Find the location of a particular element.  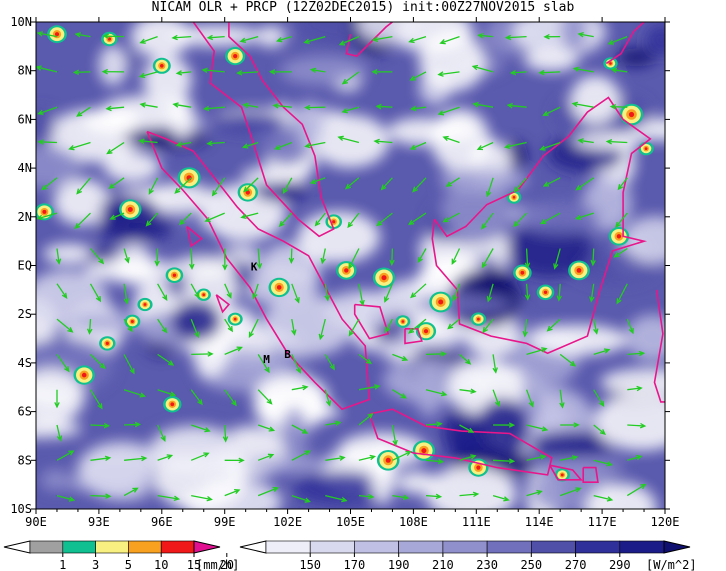

colorbar-tick-label: 270 is located at coordinates (576, 564).